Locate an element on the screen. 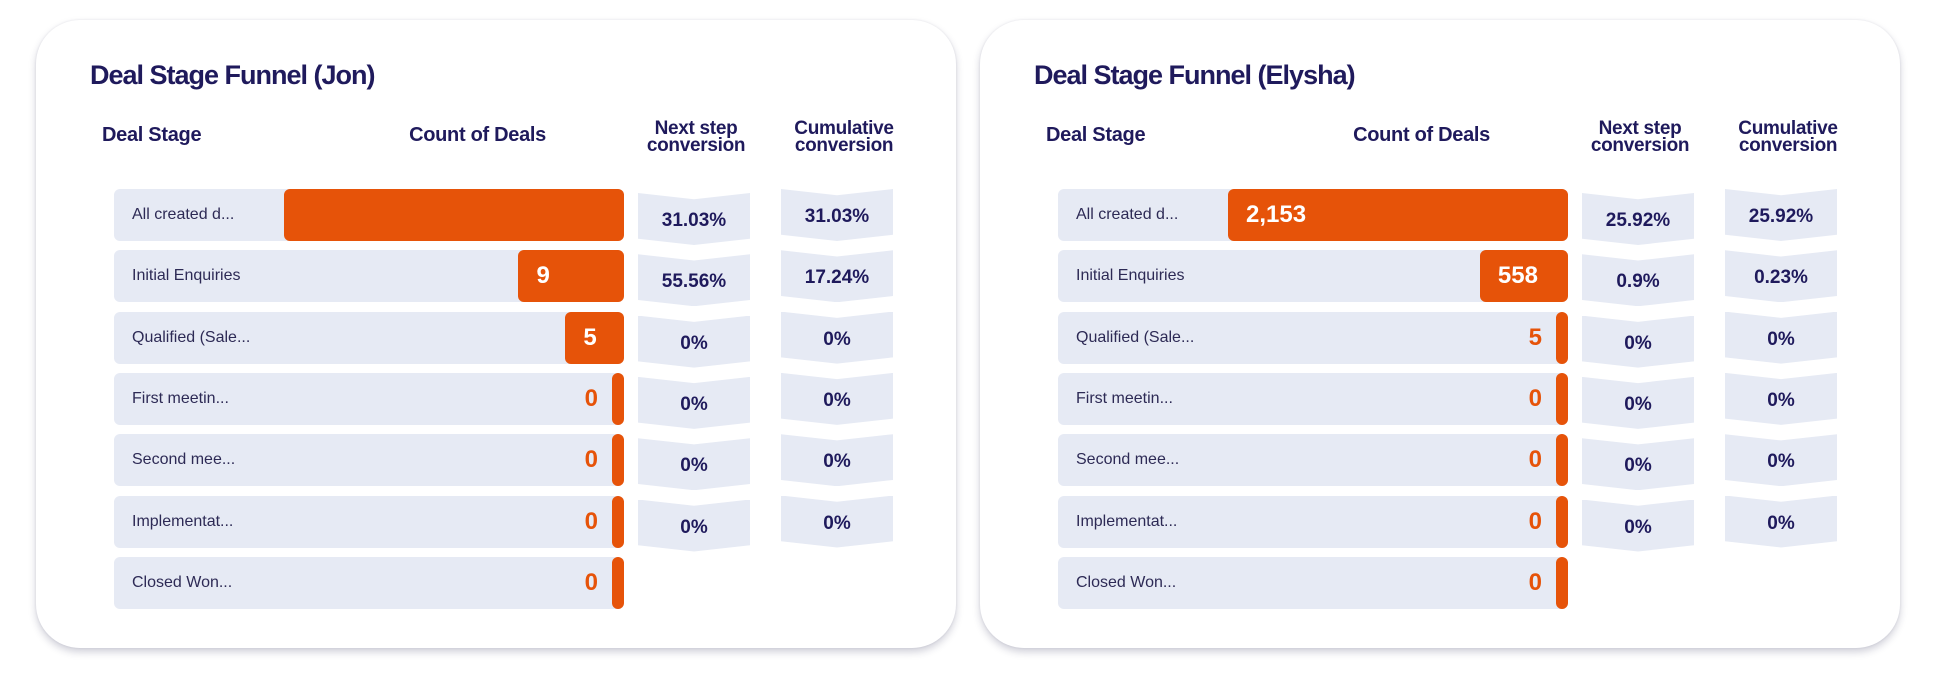 This screenshot has width=1934, height=673. cumulative-conversion-value: 0.23% is located at coordinates (1781, 278).